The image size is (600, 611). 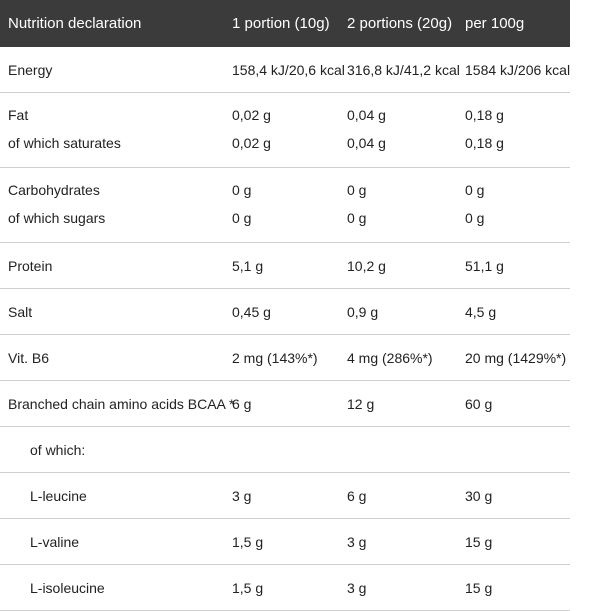 I want to click on row-group: L-leucine 3 g 6 g 30 g, so click(x=285, y=496).